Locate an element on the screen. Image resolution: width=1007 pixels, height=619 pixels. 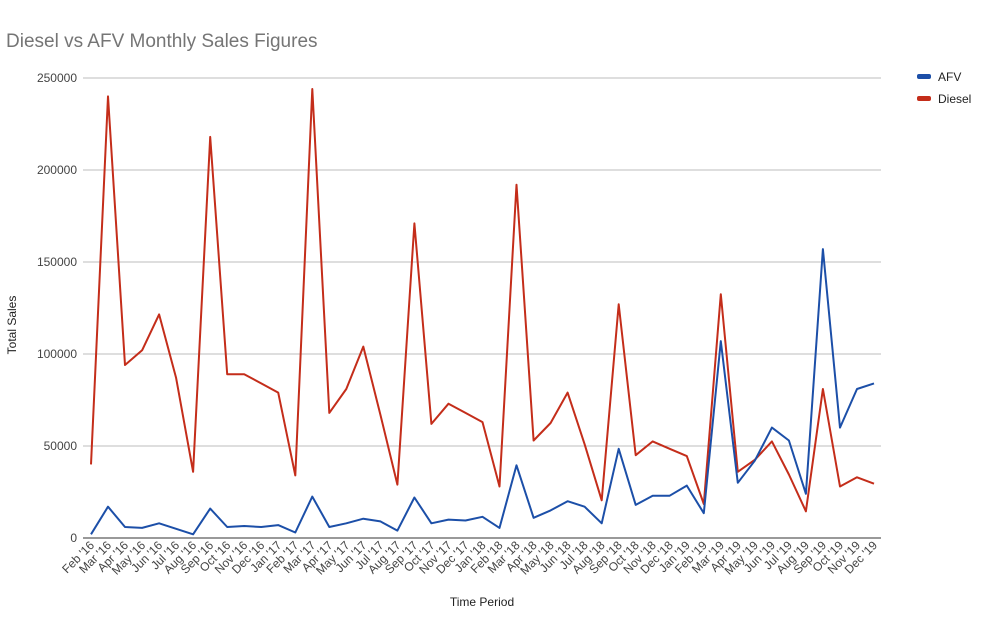
chart-title: Diesel vs AFV Monthly Sales Figures is located at coordinates (162, 41).